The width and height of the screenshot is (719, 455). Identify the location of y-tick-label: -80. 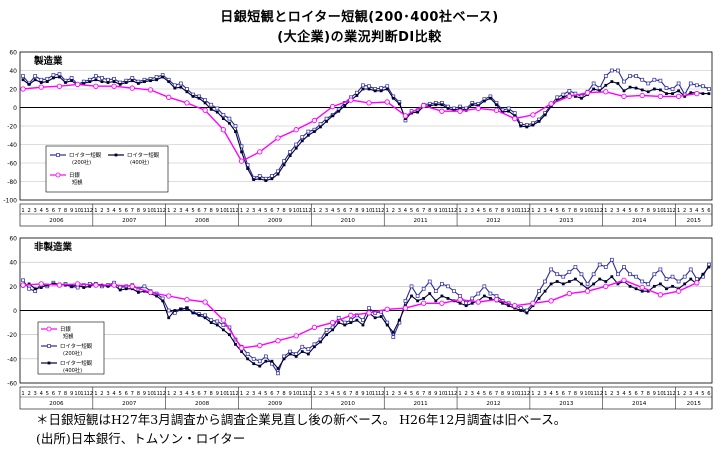
(12, 182).